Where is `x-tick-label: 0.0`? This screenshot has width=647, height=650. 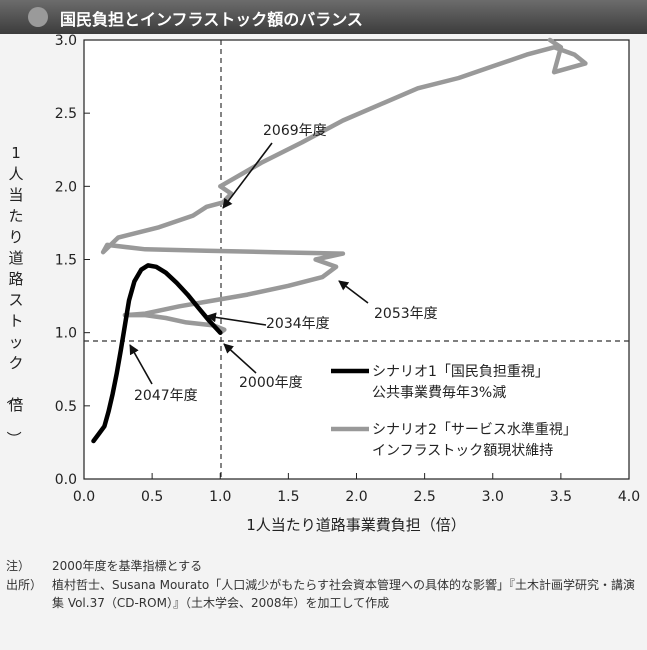
x-tick-label: 0.0 is located at coordinates (84, 497).